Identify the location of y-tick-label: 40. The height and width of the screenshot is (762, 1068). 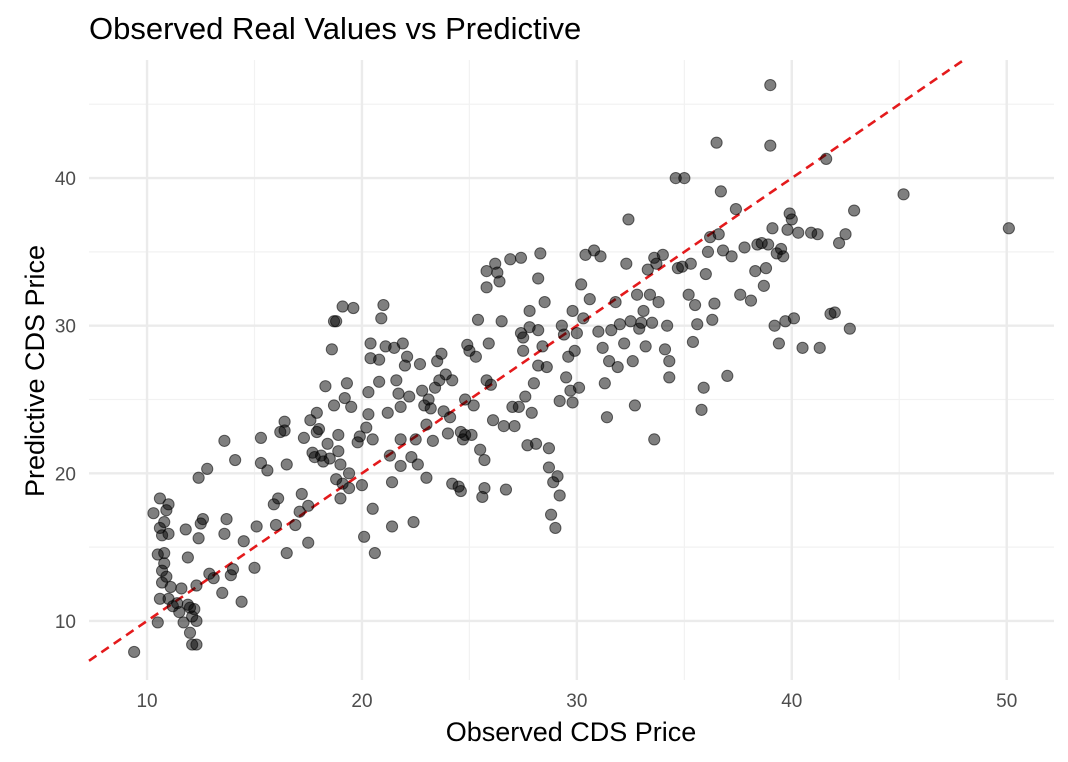
(65, 179).